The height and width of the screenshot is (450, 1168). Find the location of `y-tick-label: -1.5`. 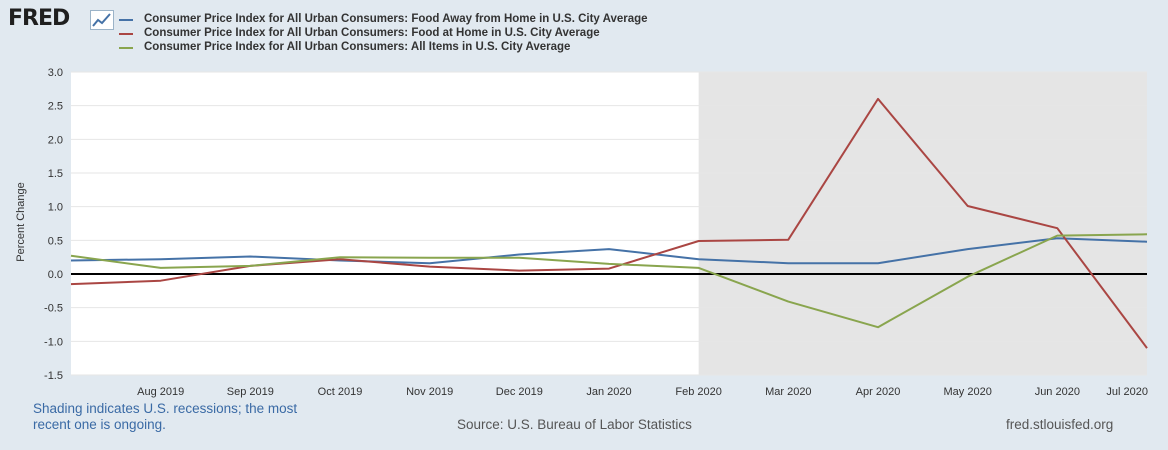

y-tick-label: -1.5 is located at coordinates (53, 376).